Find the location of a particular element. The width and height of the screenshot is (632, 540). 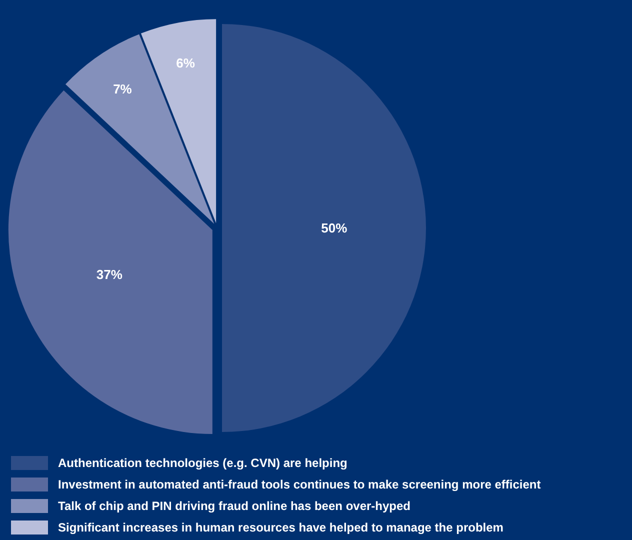

legend-label: Talk of chip and PIN driving fraud online has been over-hyped is located at coordinates (234, 506).